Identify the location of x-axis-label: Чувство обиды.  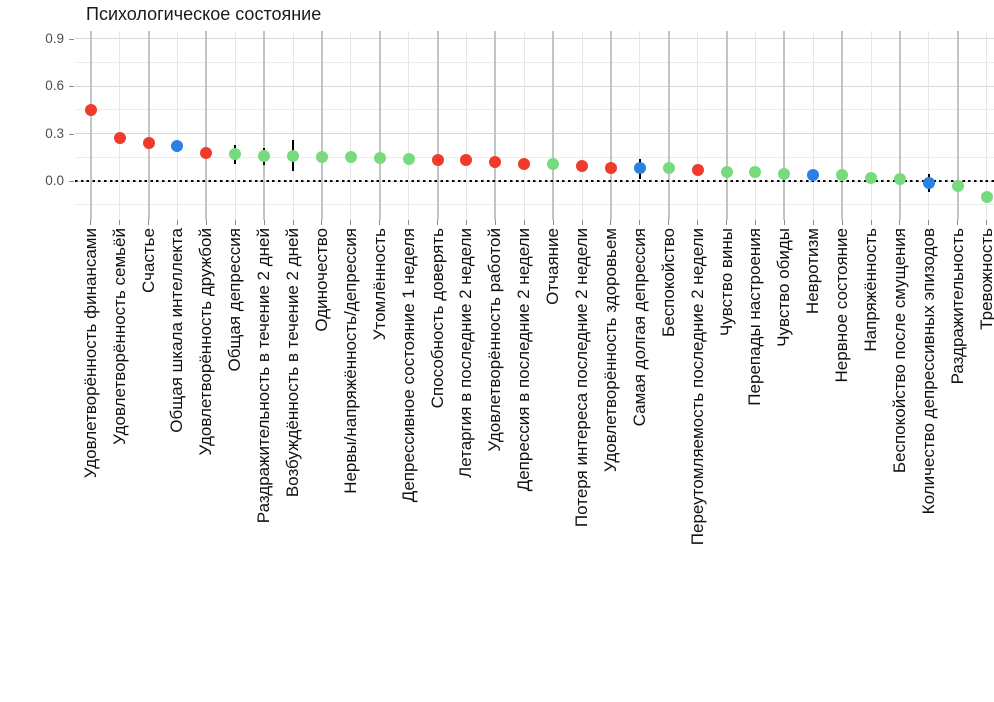
(784, 287).